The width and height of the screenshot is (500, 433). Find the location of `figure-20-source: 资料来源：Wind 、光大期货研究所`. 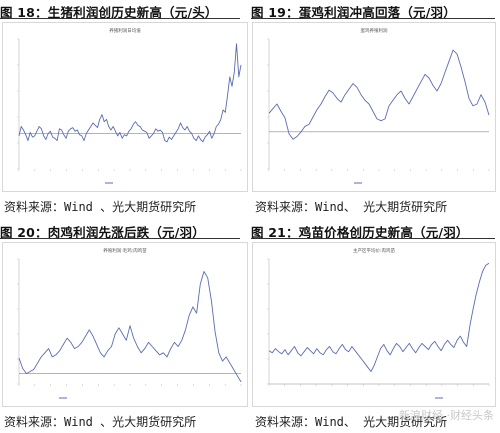

figure-20-source: 资料来源：Wind 、光大期货研究所 is located at coordinates (100, 422).